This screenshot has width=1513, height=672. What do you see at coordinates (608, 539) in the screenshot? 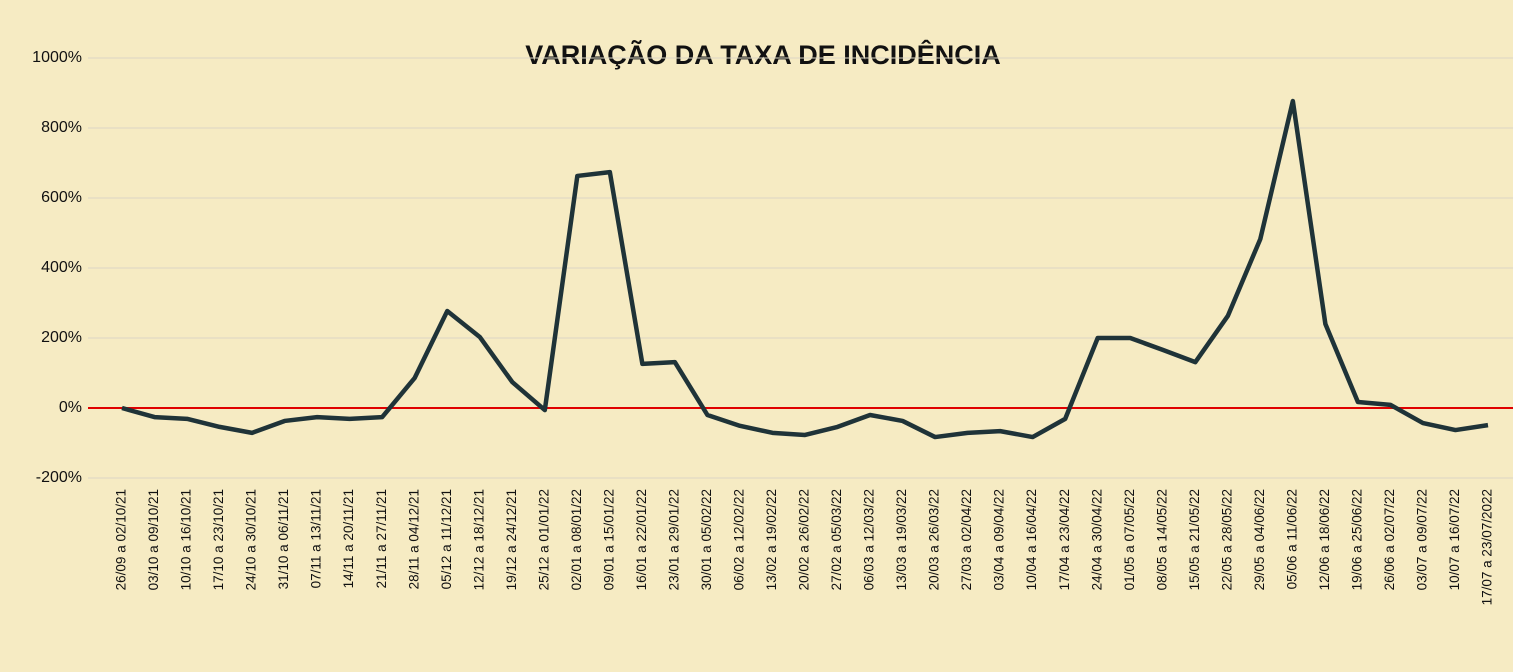
I see `x-tick-label: 09/01 a 15/01/22` at bounding box center [608, 539].